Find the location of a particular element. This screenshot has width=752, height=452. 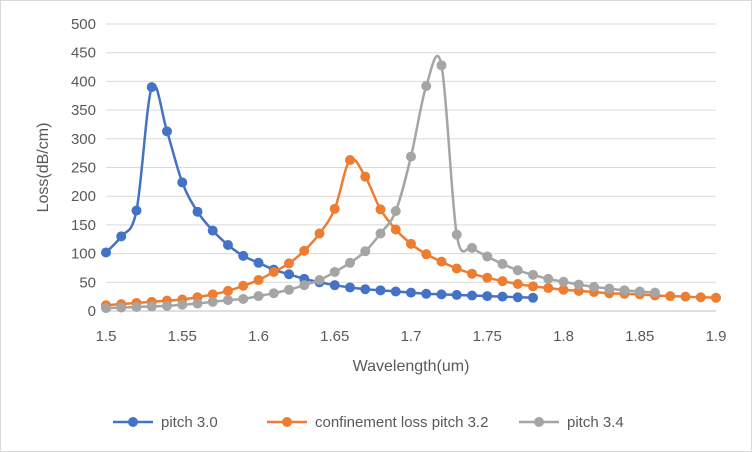

x-axis: 1.5 1.55 1.6 1.65 1.7 1.75 1.8 1.85 1.9 is located at coordinates (411, 336).